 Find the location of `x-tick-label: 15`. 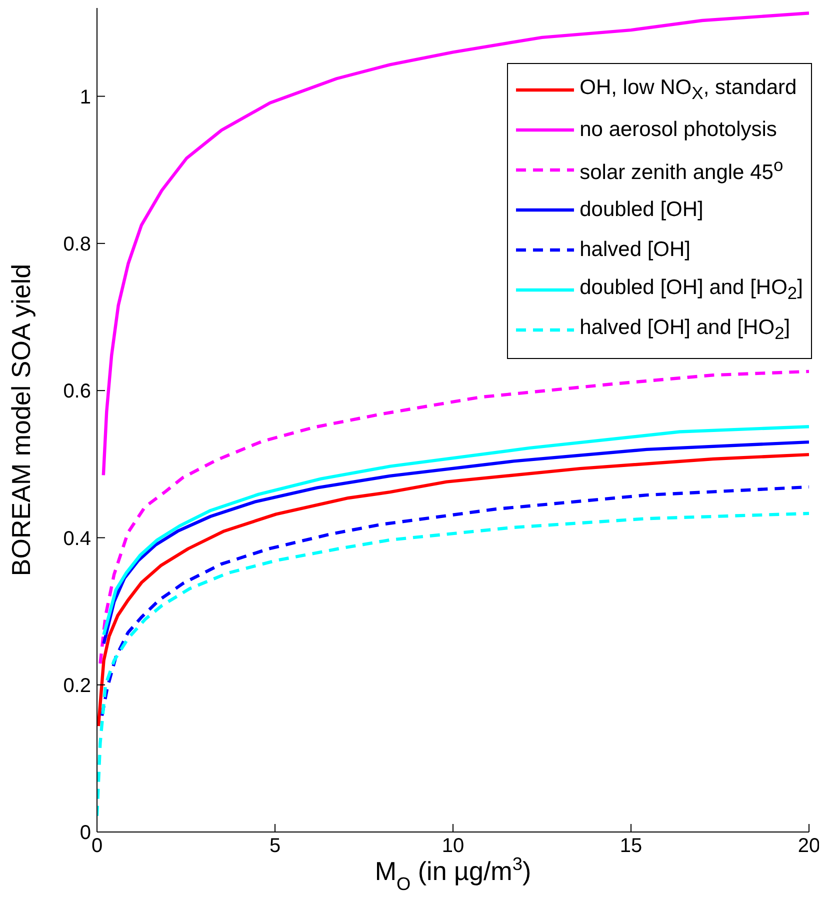

x-tick-label: 15 is located at coordinates (631, 846).